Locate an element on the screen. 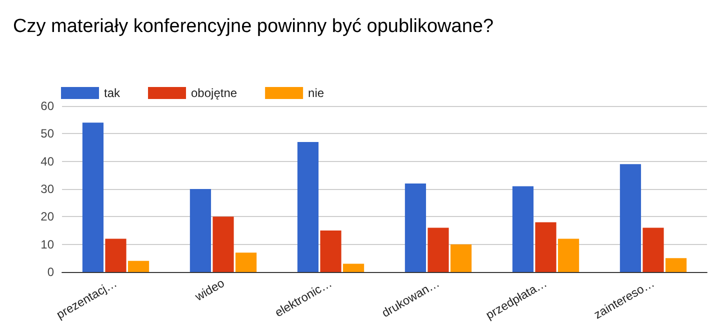  y-tick-label: 30 is located at coordinates (47, 189).